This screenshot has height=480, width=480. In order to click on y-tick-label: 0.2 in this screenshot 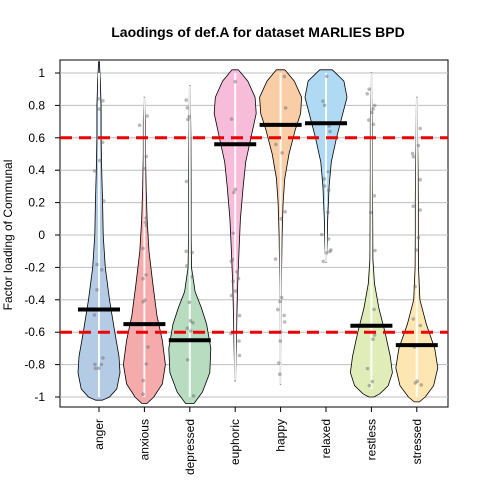, I will do `click(36, 203)`.